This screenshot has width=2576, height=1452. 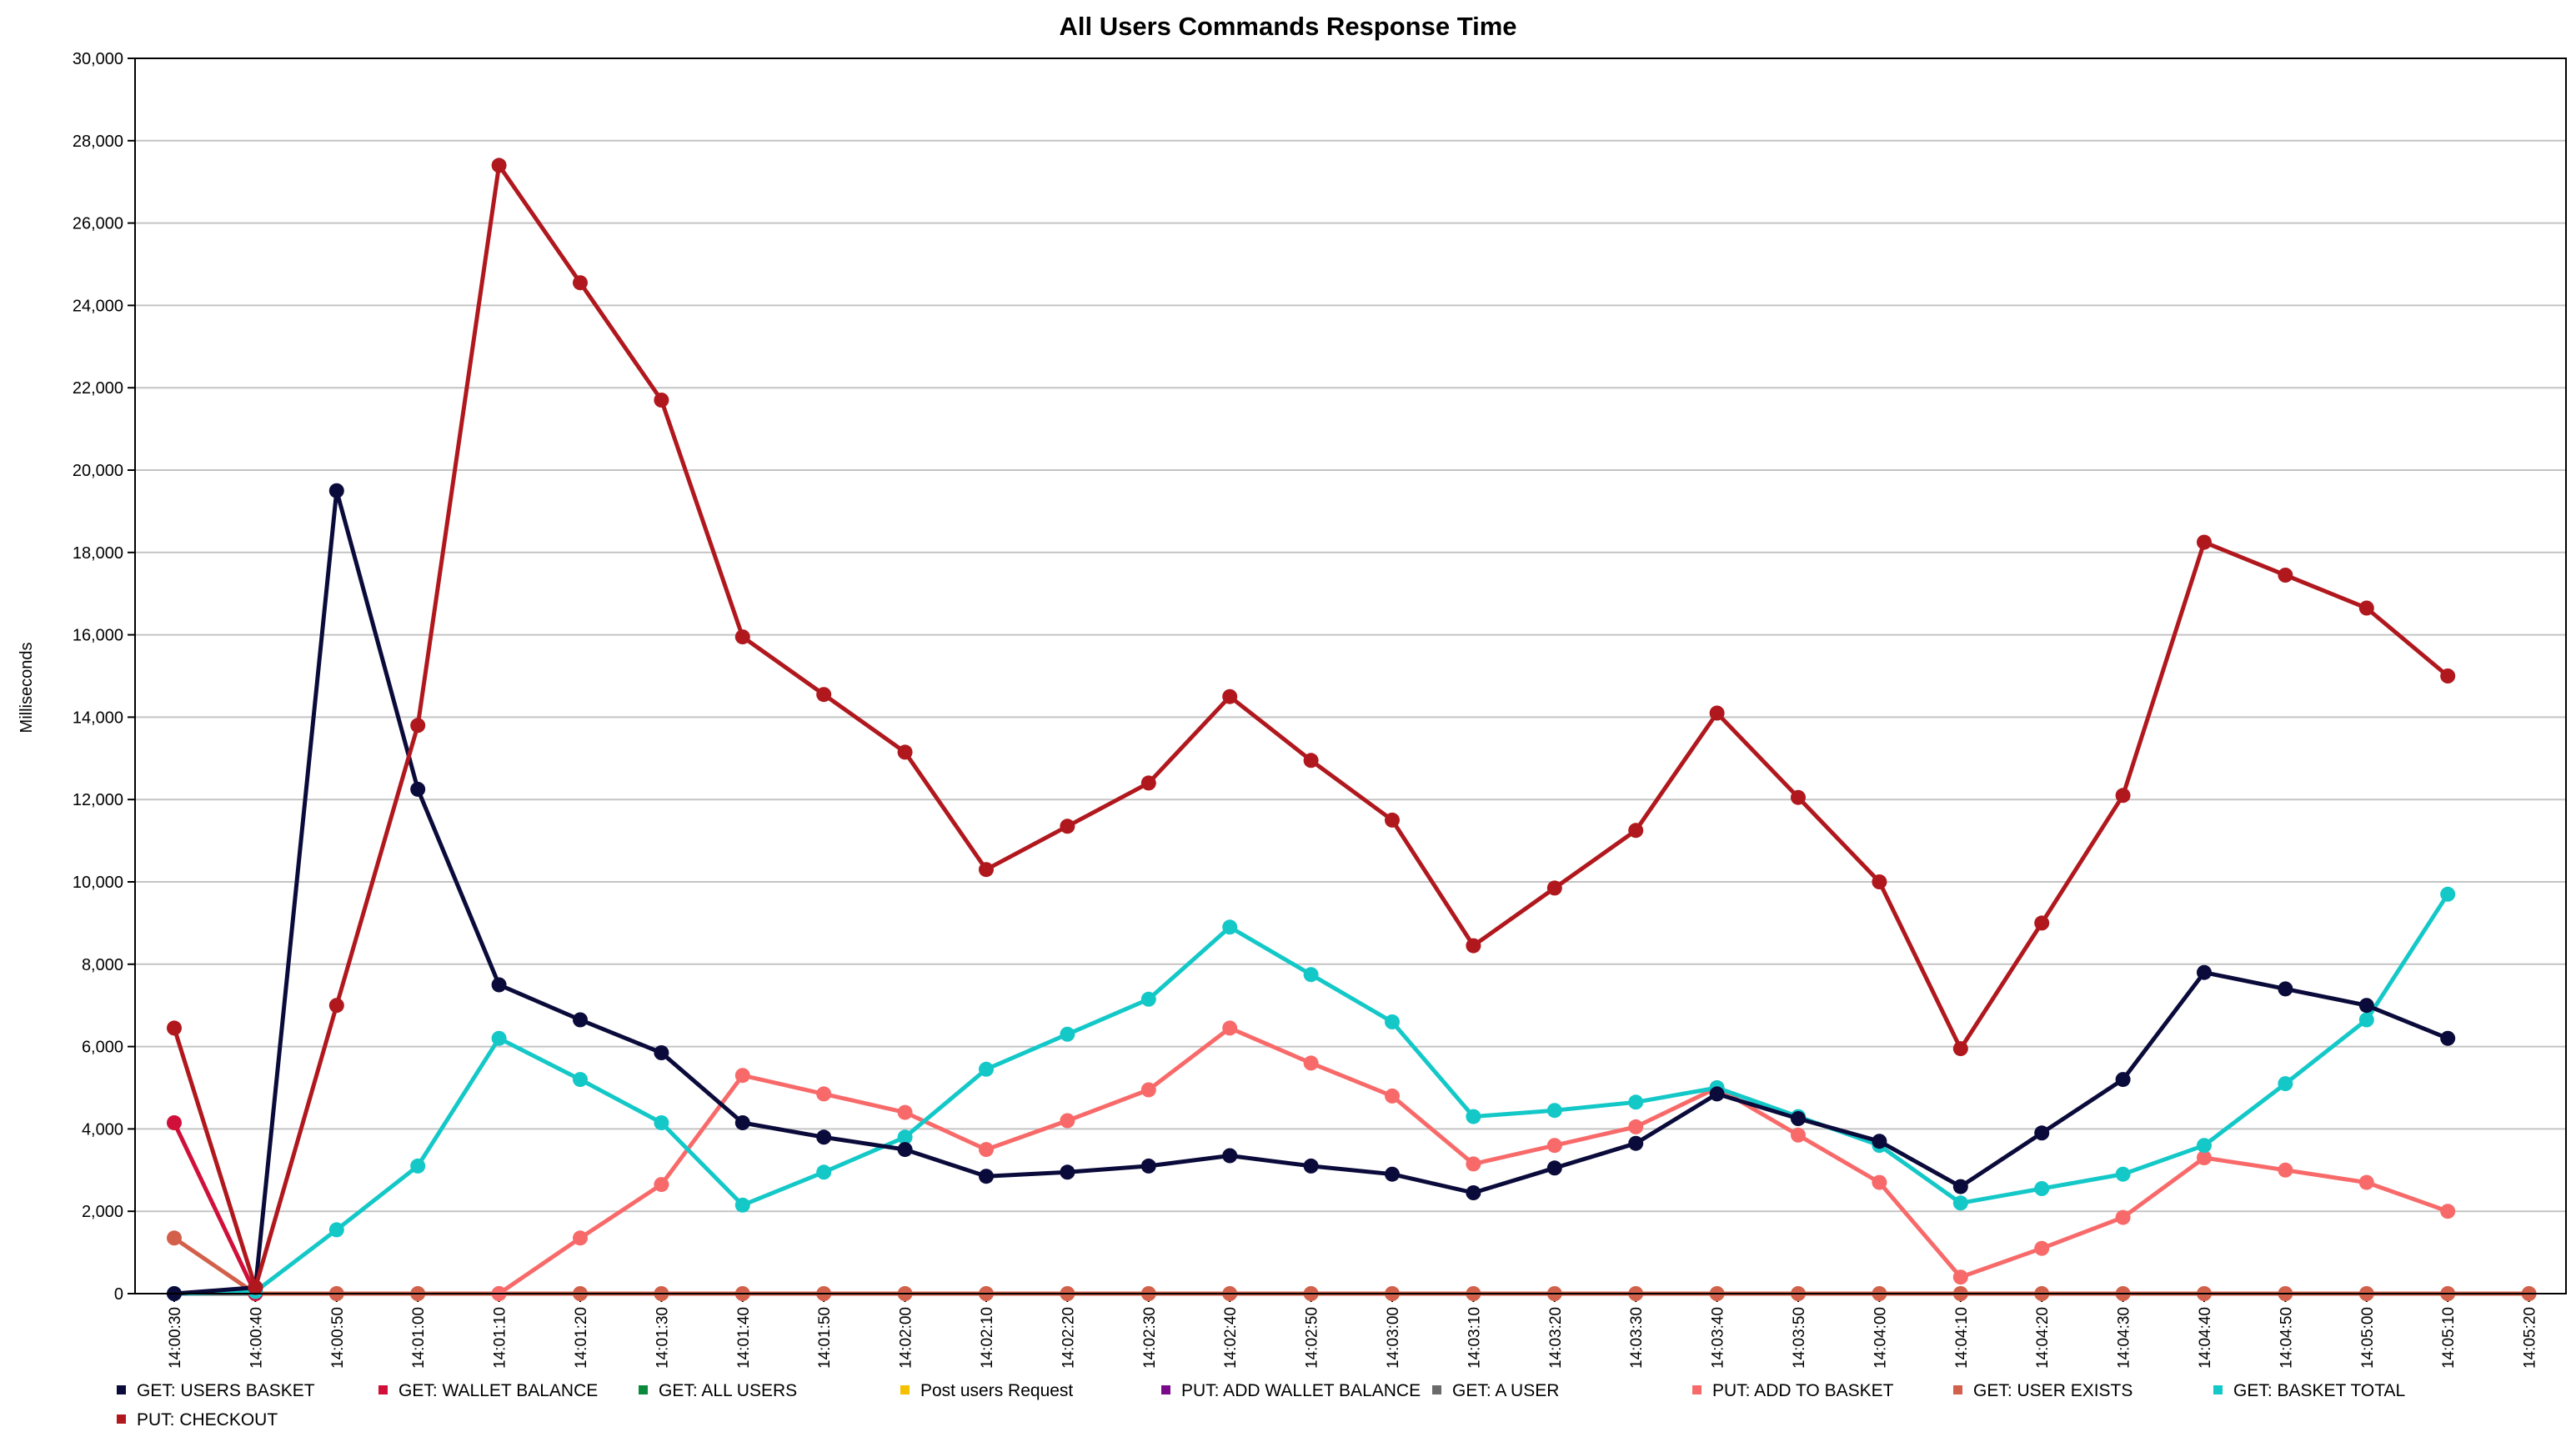 What do you see at coordinates (98, 306) in the screenshot?
I see `y-tick-label: 24,000` at bounding box center [98, 306].